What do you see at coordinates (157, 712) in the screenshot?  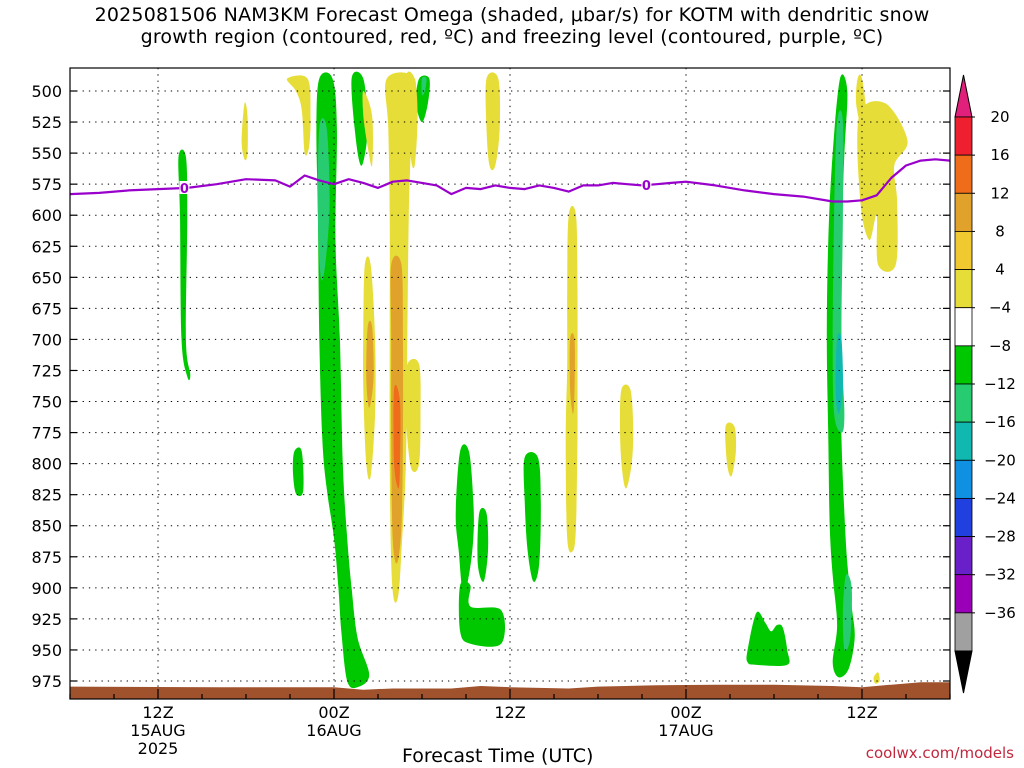 I see `x-tick-label-6: 12Z` at bounding box center [157, 712].